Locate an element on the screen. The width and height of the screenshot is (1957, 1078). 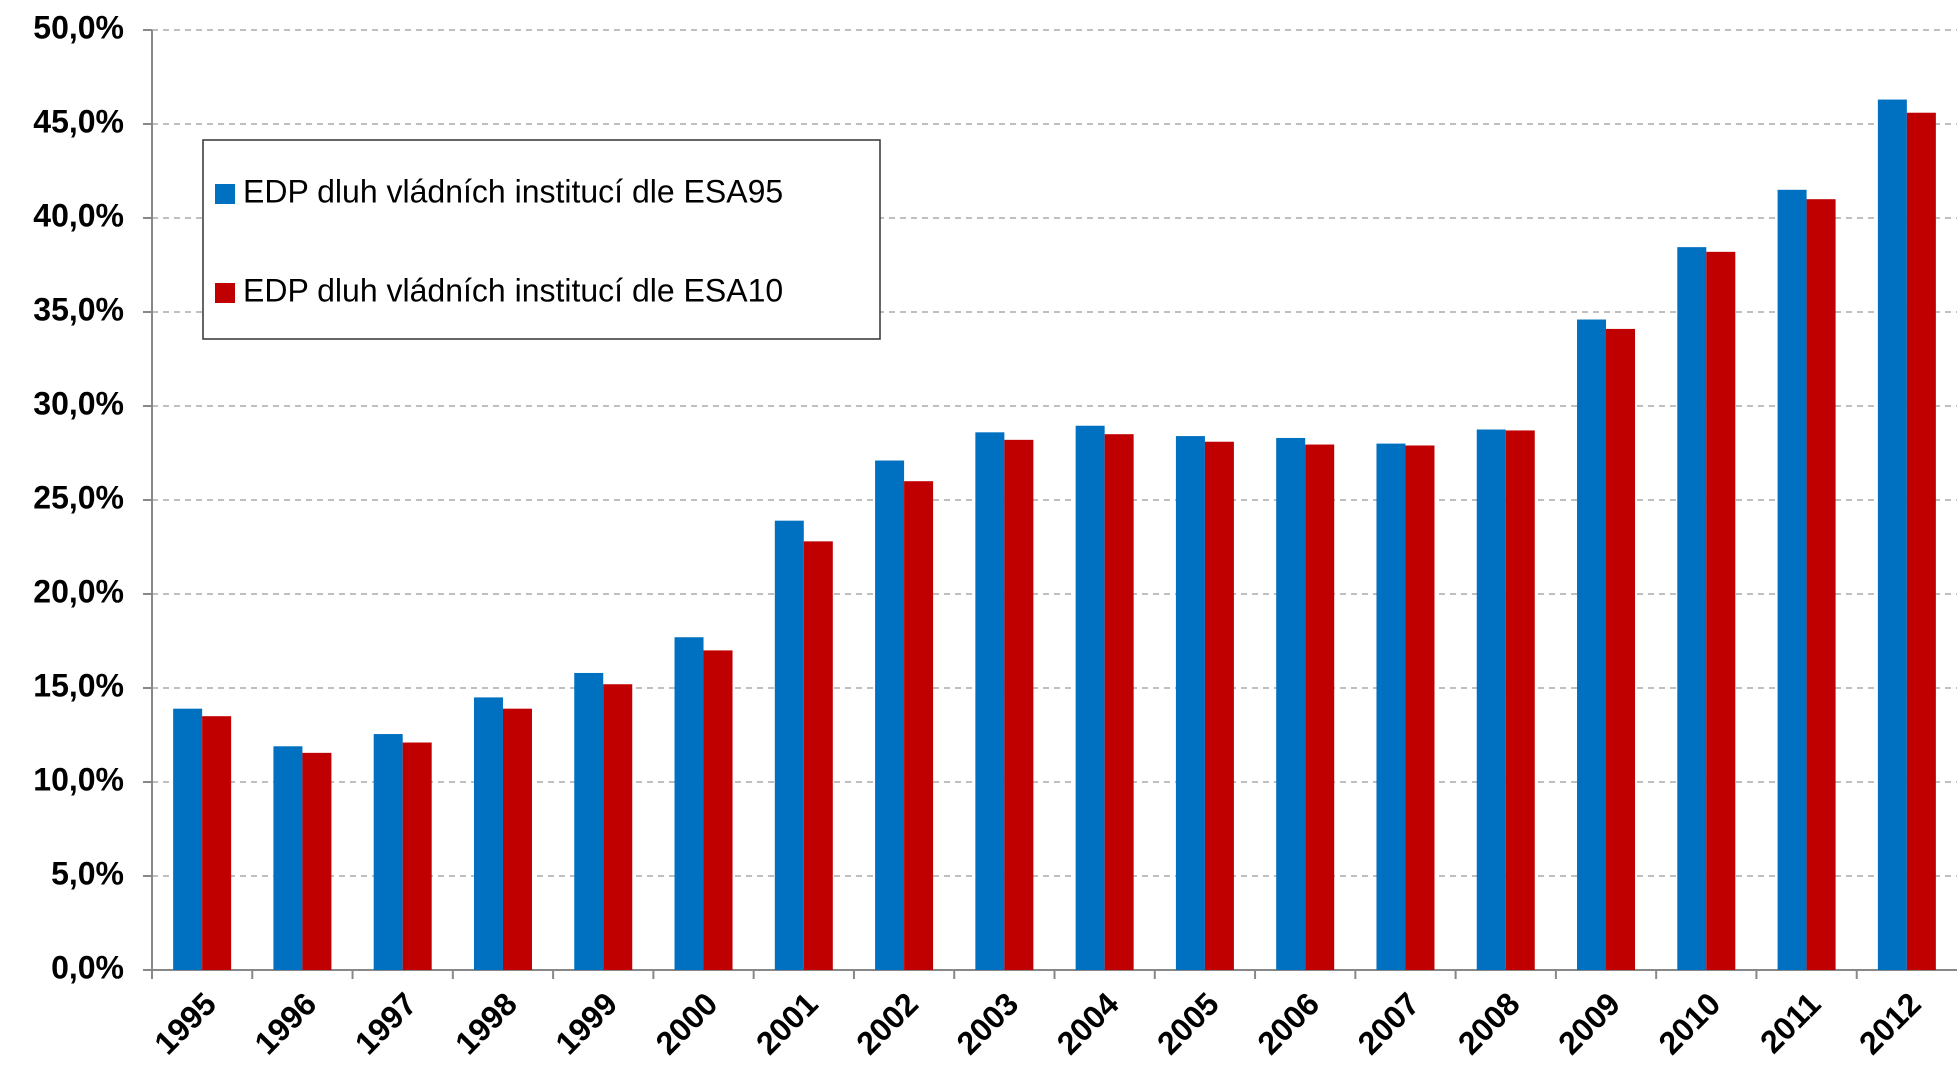
y-tick-label: 40,0% is located at coordinates (78, 215).